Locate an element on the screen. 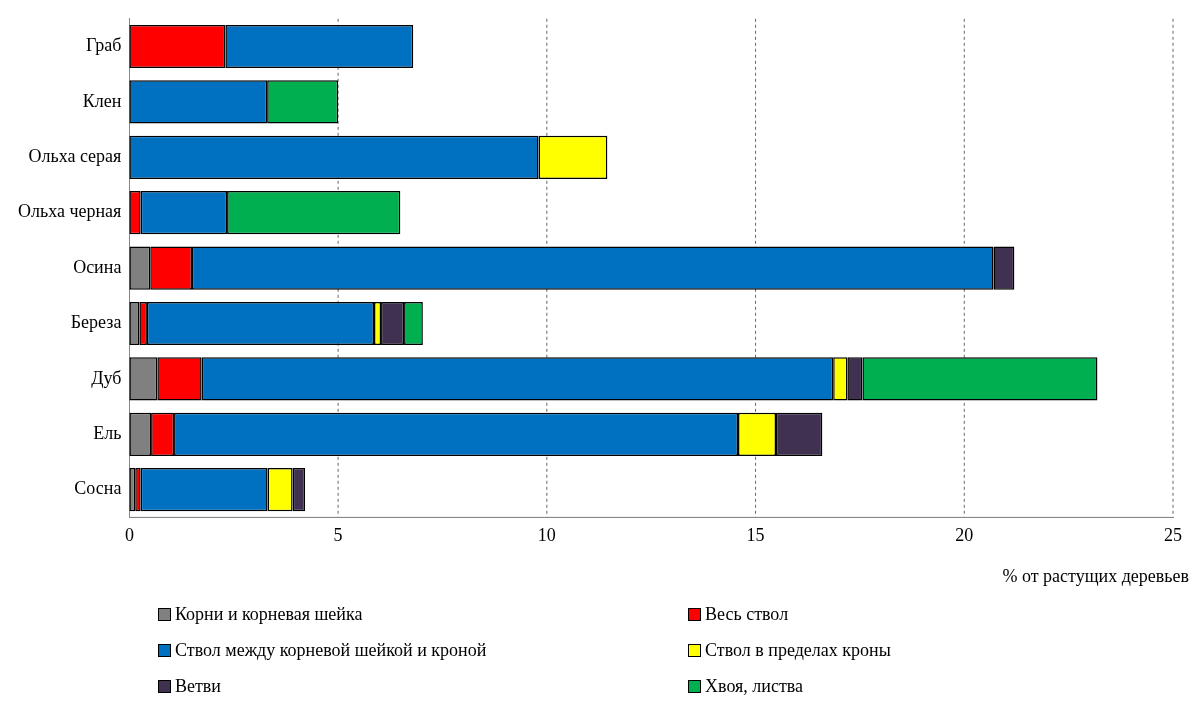  x-tick-label: 25 is located at coordinates (1173, 534).